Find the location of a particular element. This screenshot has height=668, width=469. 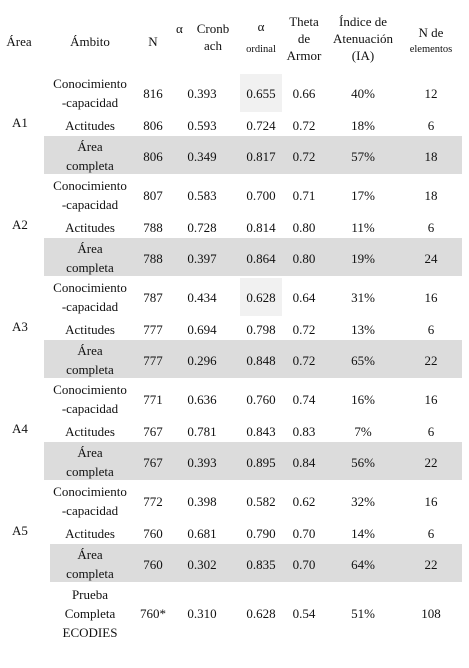

ordinal-cell: 0.628 is located at coordinates (261, 297).